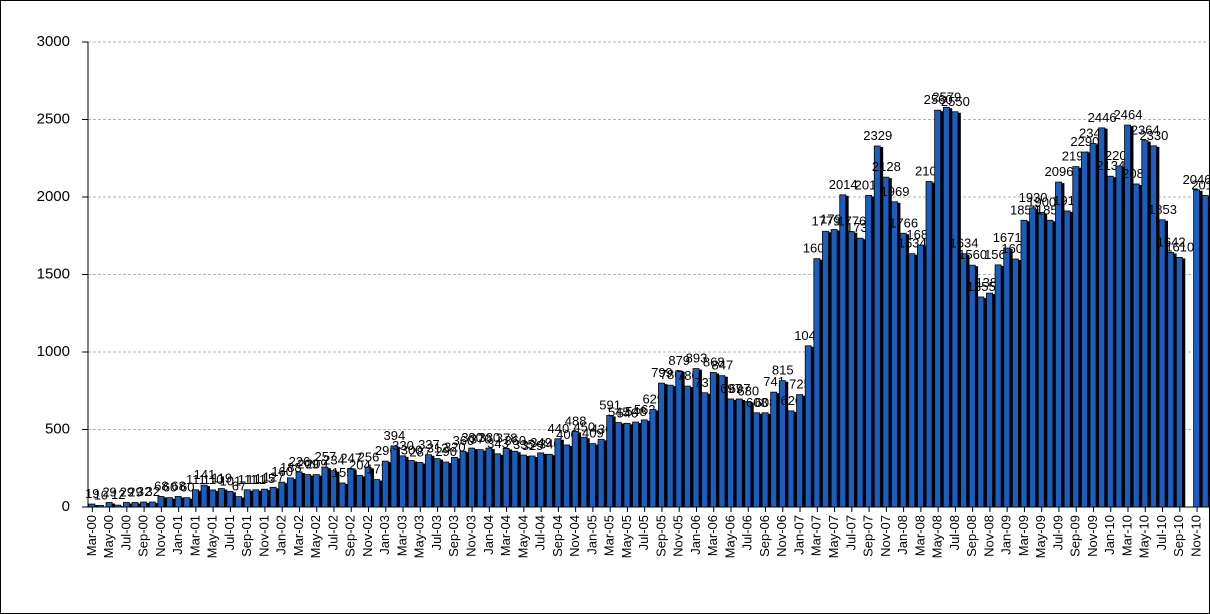  I want to click on value-label: 868, so click(714, 361).